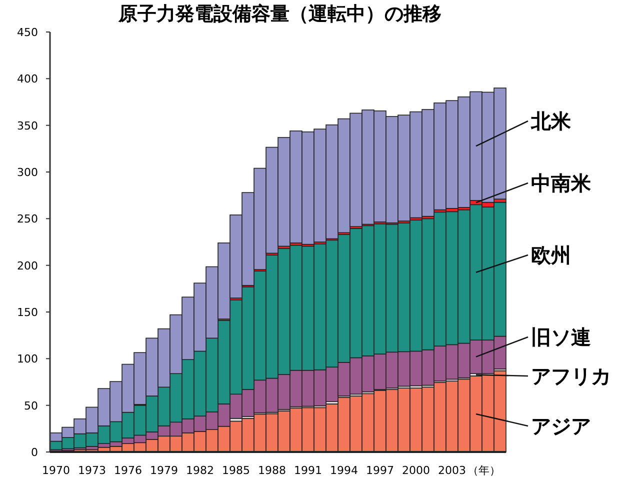 This screenshot has width=628, height=481. I want to click on y-tick-label: 250, so click(27, 219).